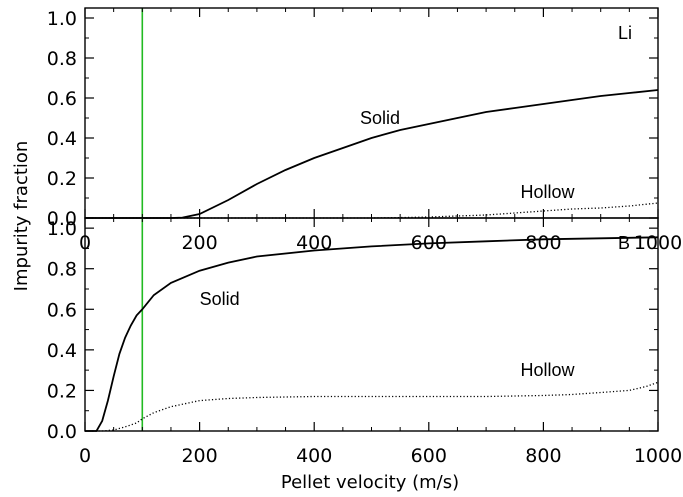 The height and width of the screenshot is (497, 683). Describe the element at coordinates (85, 456) in the screenshot. I see `bottom-x-tick-label: 0` at that location.